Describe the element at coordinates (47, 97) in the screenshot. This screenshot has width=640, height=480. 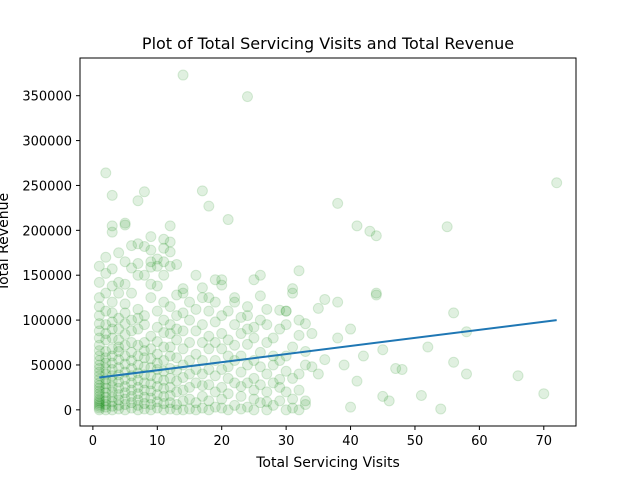
I see `y-tick-label: 350000` at that location.